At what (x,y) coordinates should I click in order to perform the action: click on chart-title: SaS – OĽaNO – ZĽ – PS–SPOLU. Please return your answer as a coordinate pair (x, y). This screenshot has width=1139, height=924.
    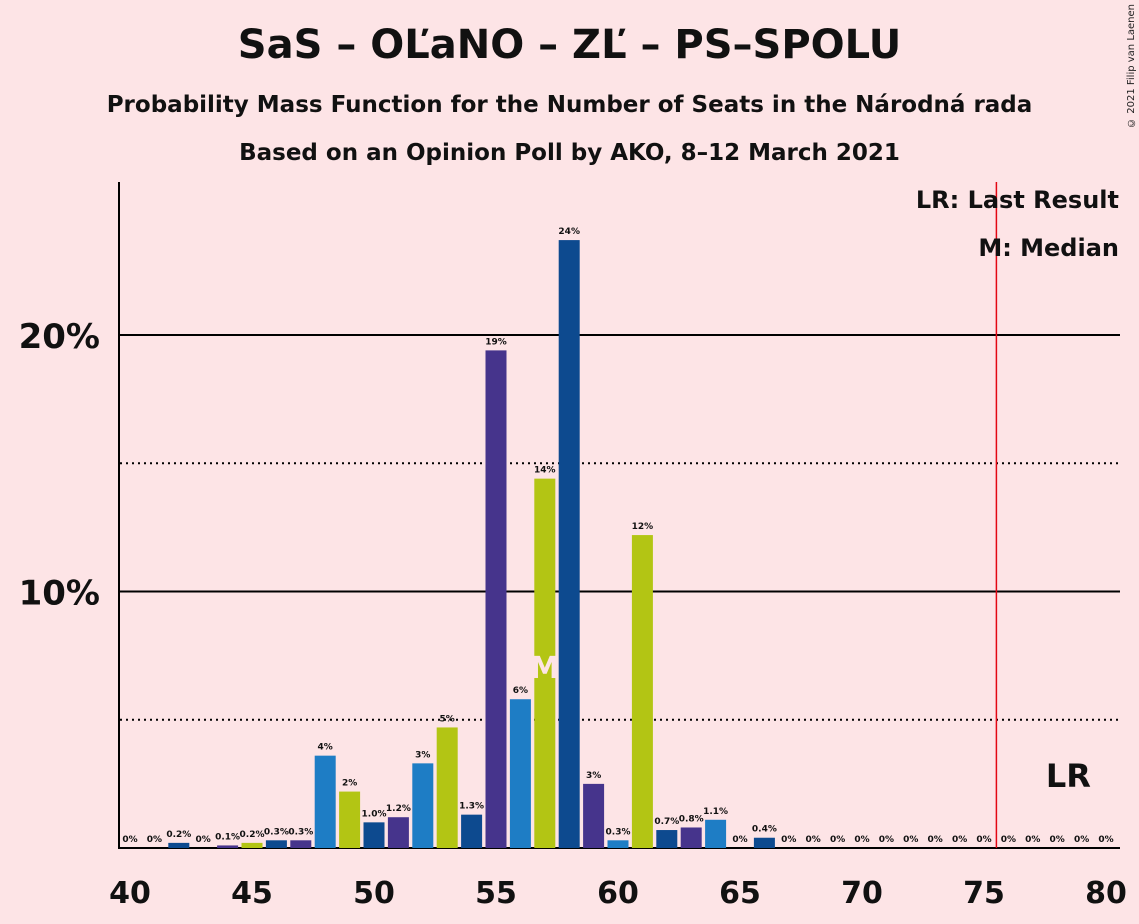
    Looking at the image, I should click on (569, 45).